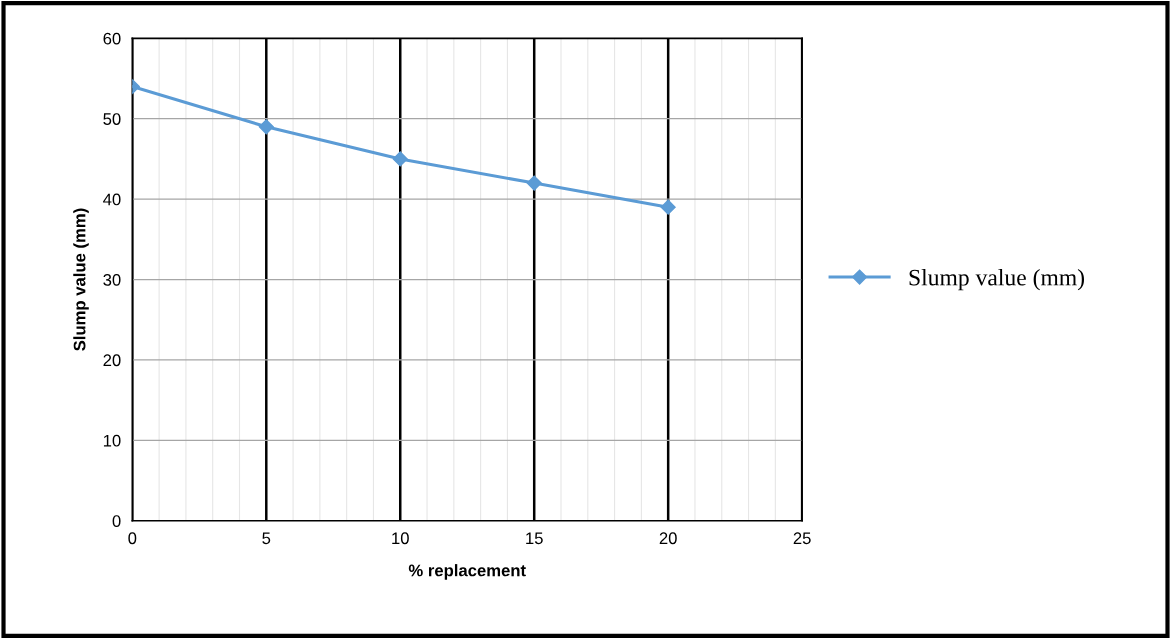 The height and width of the screenshot is (639, 1171). Describe the element at coordinates (668, 538) in the screenshot. I see `x-tick-label: 20` at that location.